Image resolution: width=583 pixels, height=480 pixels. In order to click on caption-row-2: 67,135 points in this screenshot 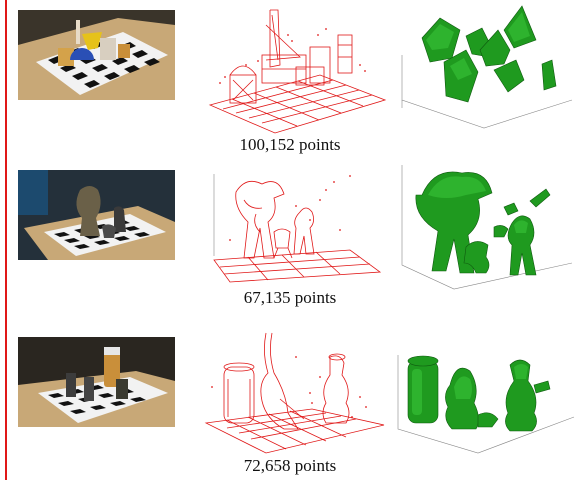, I will do `click(290, 297)`.